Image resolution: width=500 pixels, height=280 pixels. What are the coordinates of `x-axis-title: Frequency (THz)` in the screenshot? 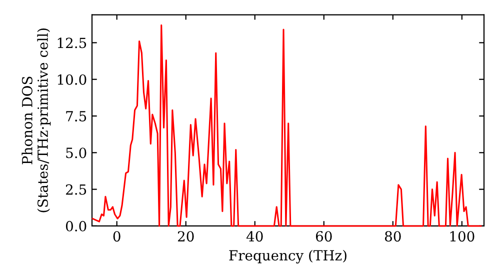 It's located at (287, 257).